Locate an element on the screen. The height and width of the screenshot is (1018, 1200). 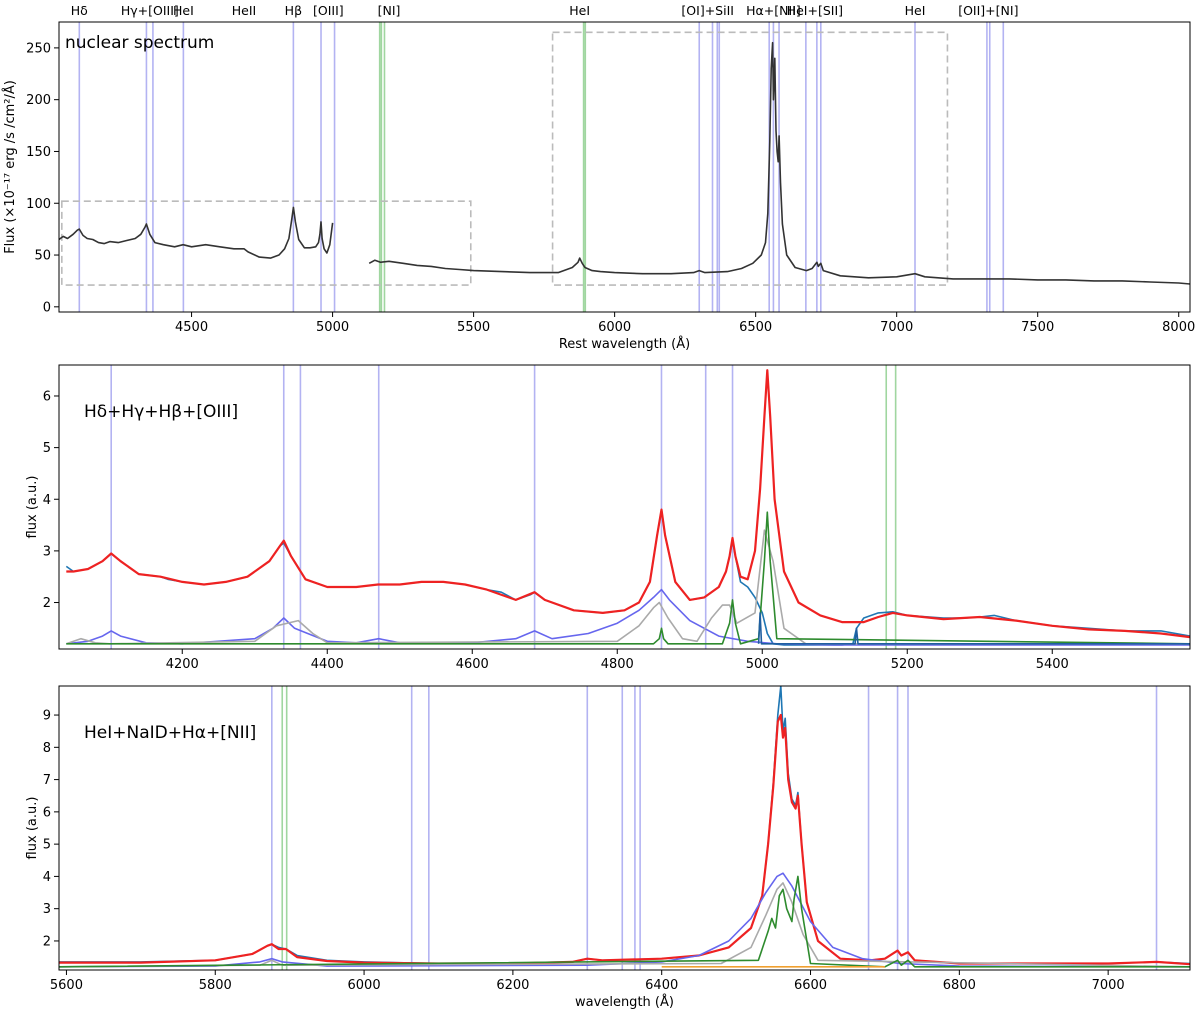
x-axis-label: Rest wavelength (Å) is located at coordinates (624, 344).